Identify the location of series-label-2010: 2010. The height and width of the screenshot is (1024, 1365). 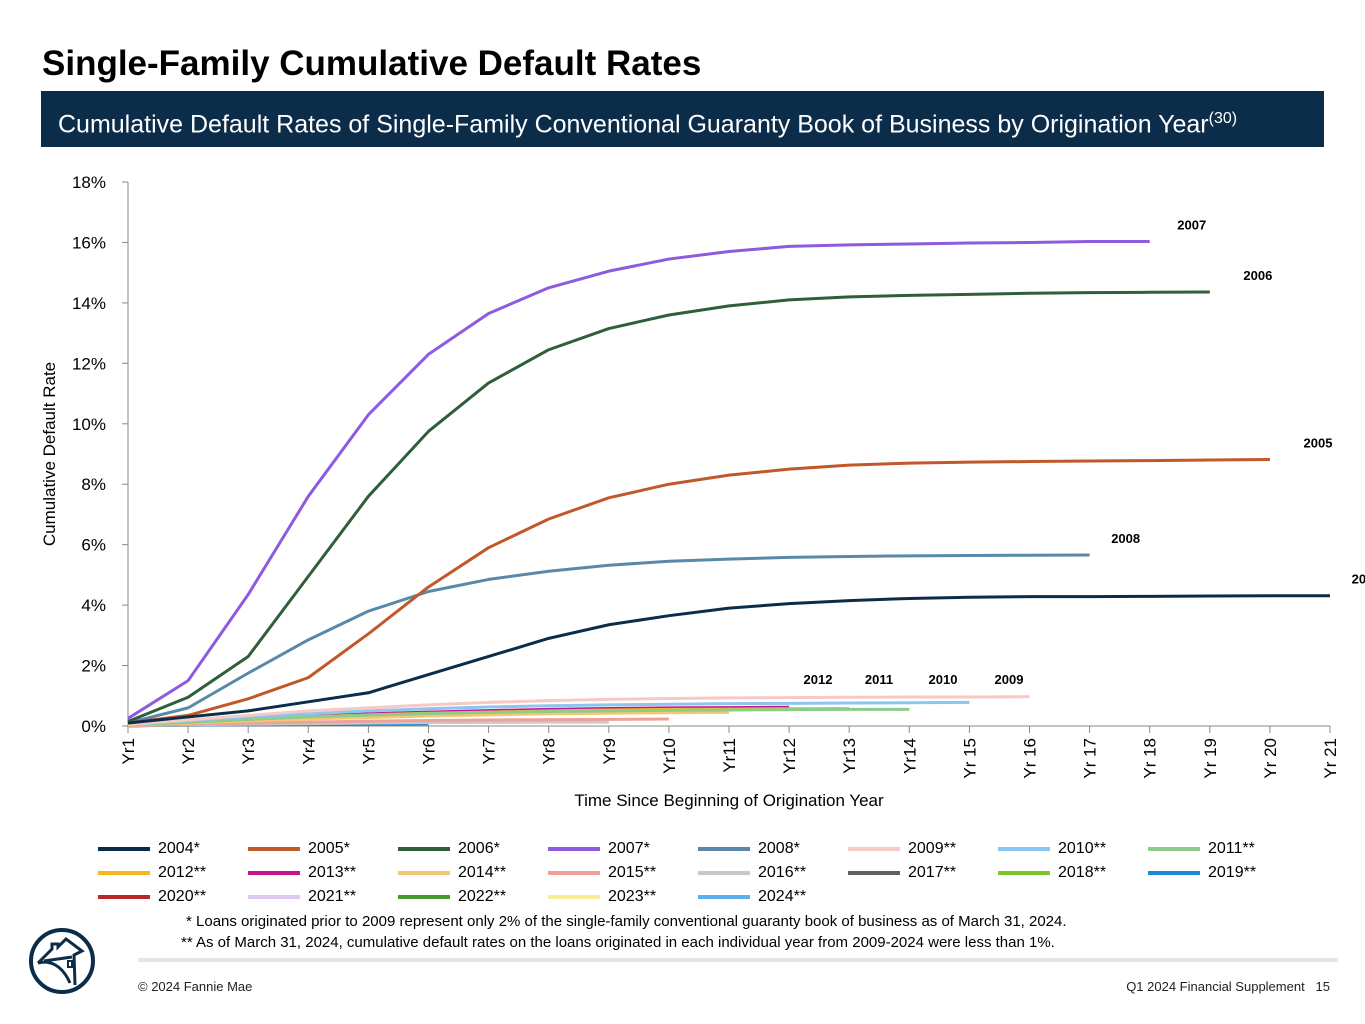
(943, 679).